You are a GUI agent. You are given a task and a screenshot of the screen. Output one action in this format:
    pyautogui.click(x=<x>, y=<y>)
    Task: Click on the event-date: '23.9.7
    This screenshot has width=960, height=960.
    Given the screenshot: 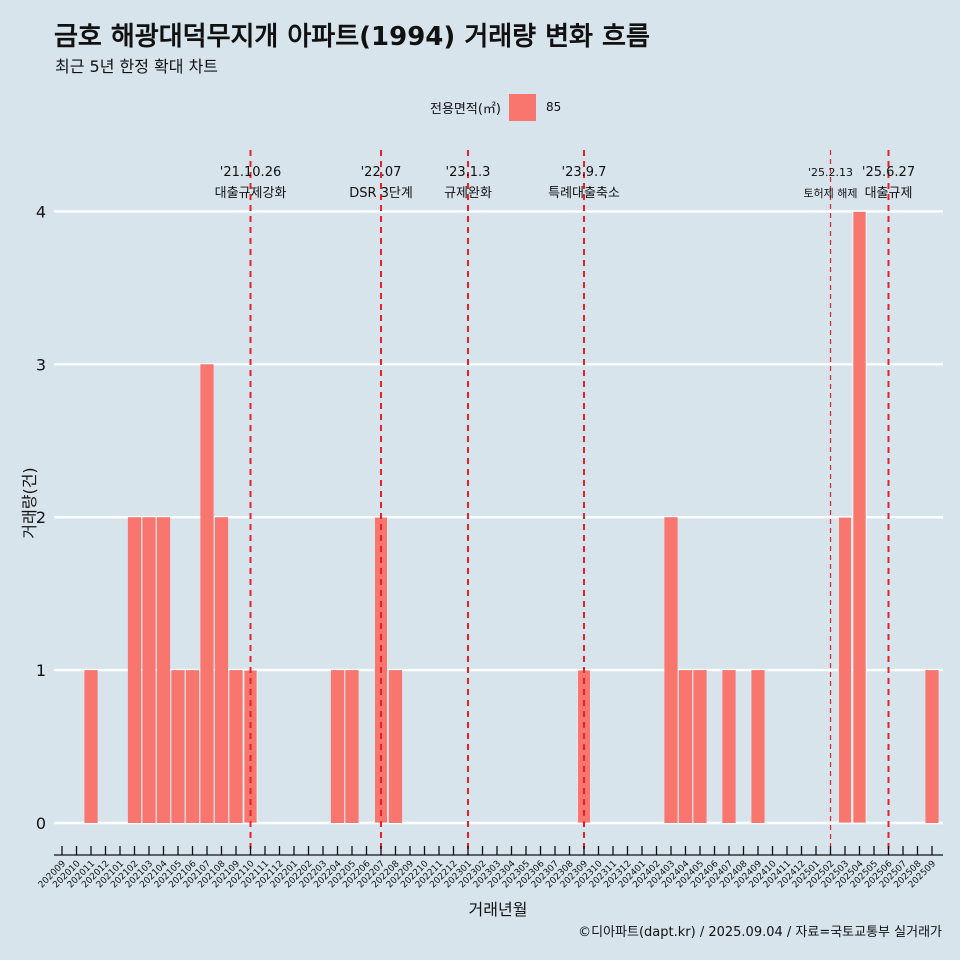 What is the action you would take?
    pyautogui.click(x=584, y=172)
    